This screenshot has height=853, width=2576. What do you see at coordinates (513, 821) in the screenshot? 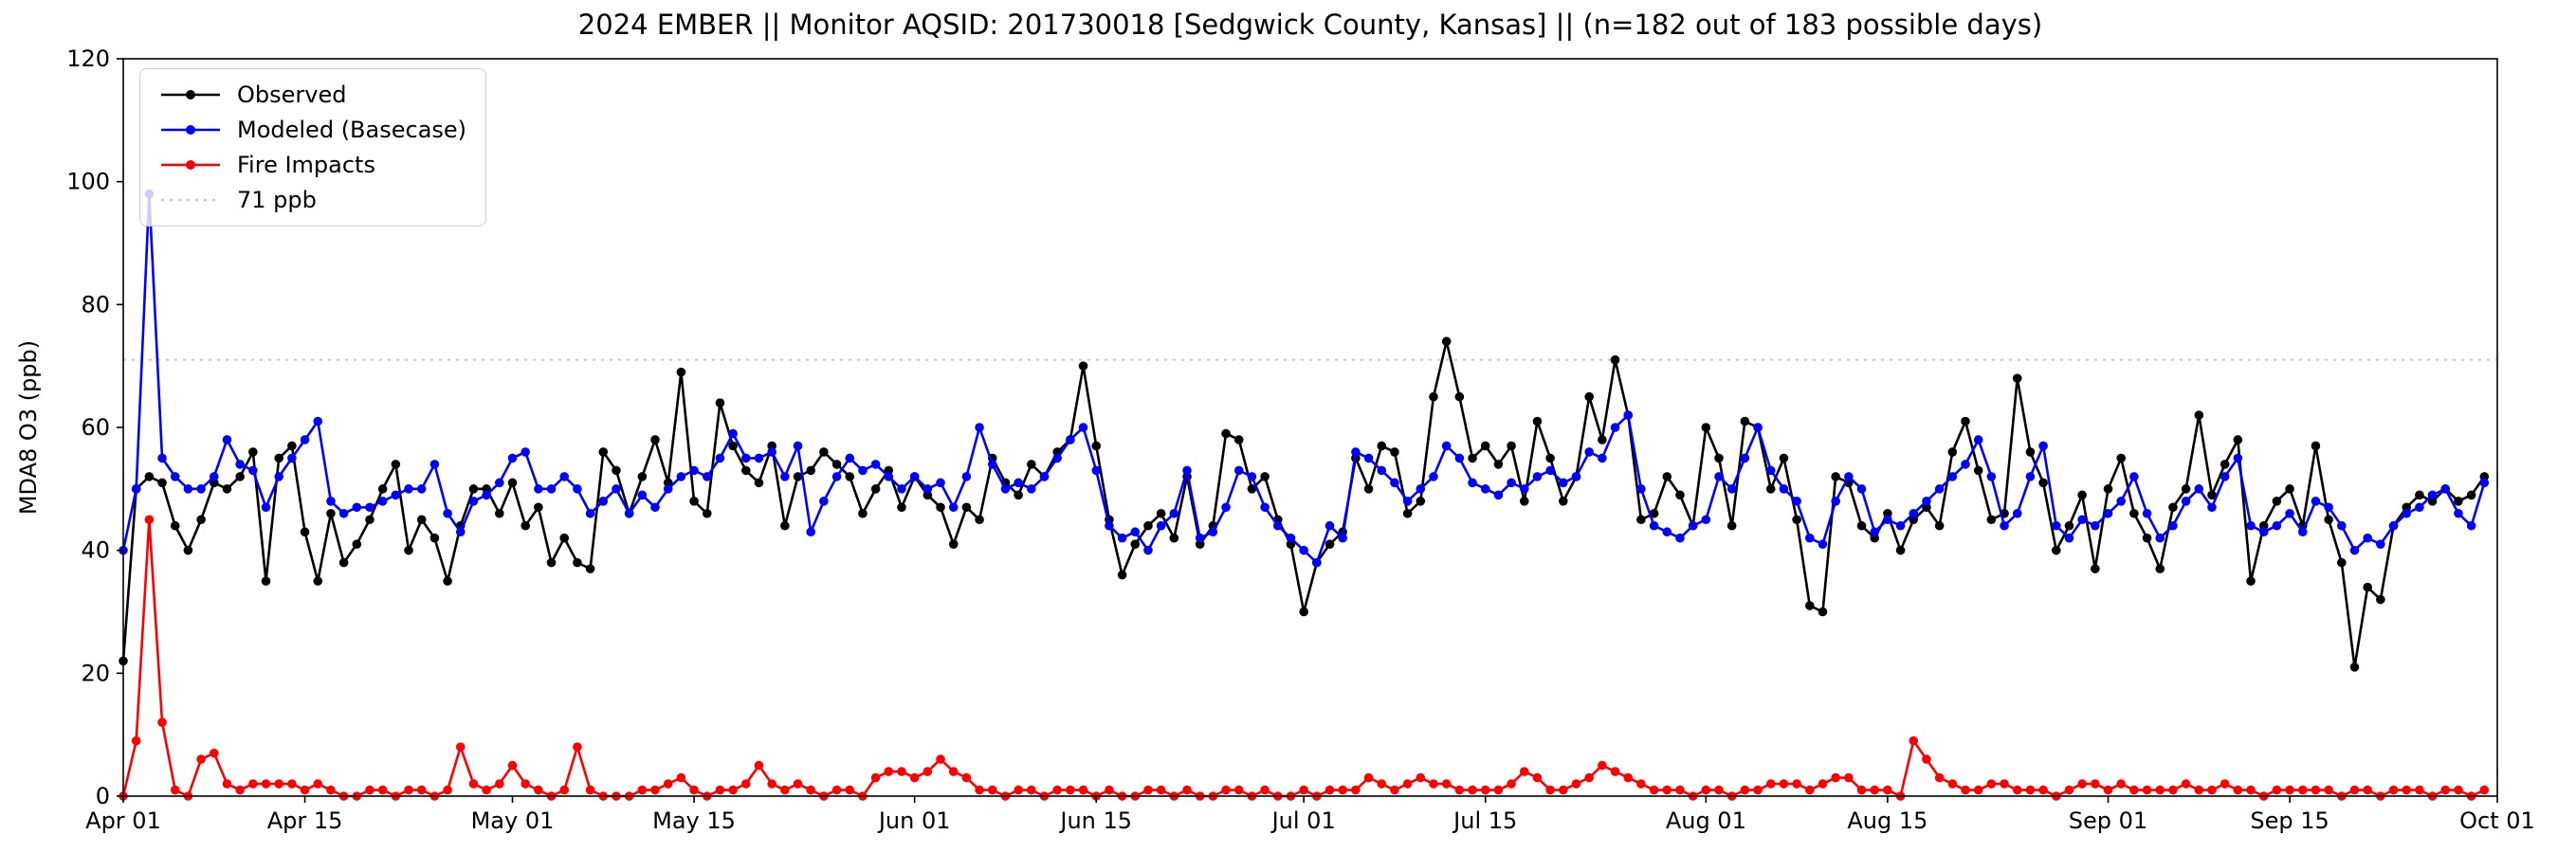
I see `x-tick-label: May 01` at bounding box center [513, 821].